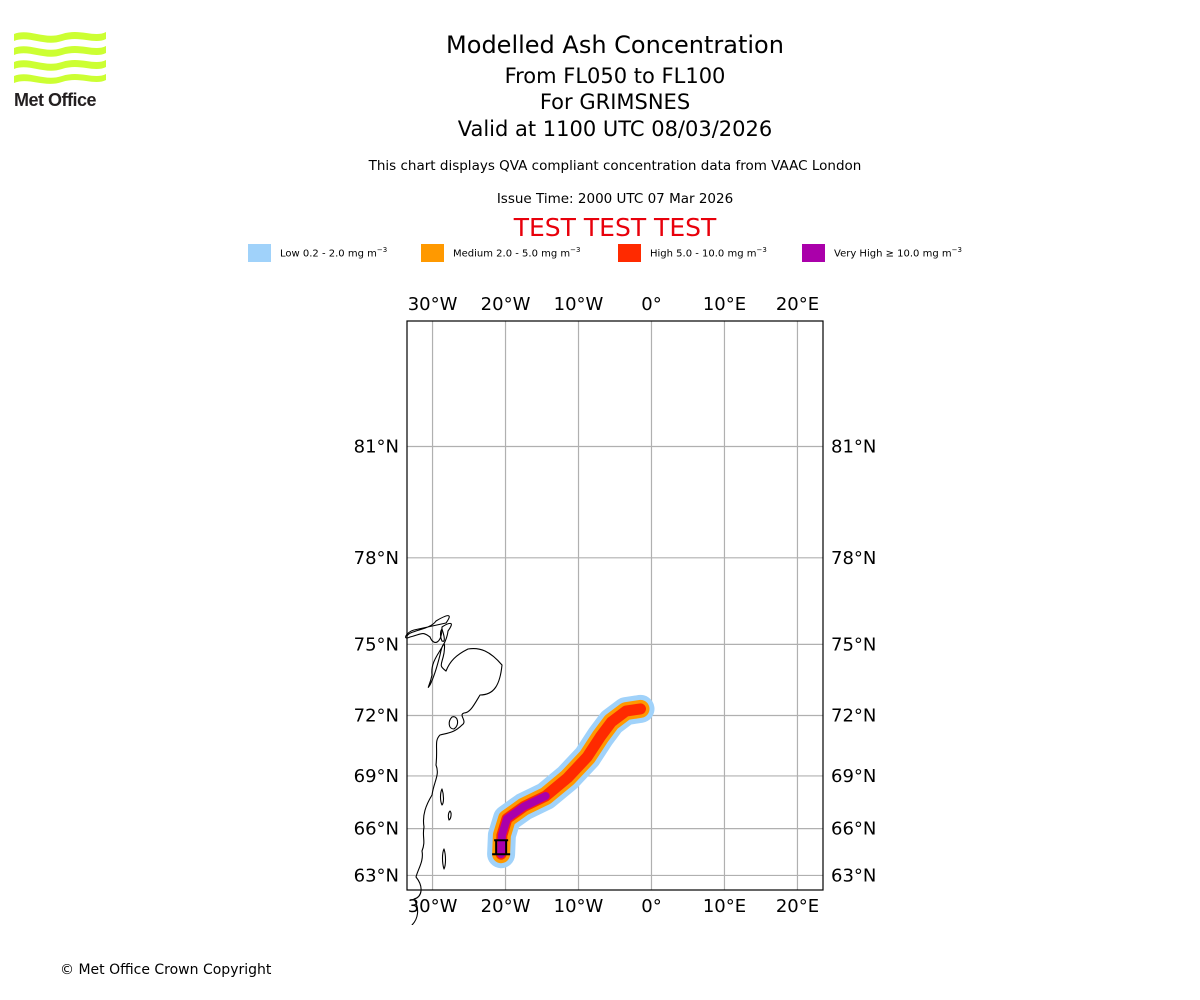  Describe the element at coordinates (376, 715) in the screenshot. I see `lat-tick-label-left: 72°N` at that location.